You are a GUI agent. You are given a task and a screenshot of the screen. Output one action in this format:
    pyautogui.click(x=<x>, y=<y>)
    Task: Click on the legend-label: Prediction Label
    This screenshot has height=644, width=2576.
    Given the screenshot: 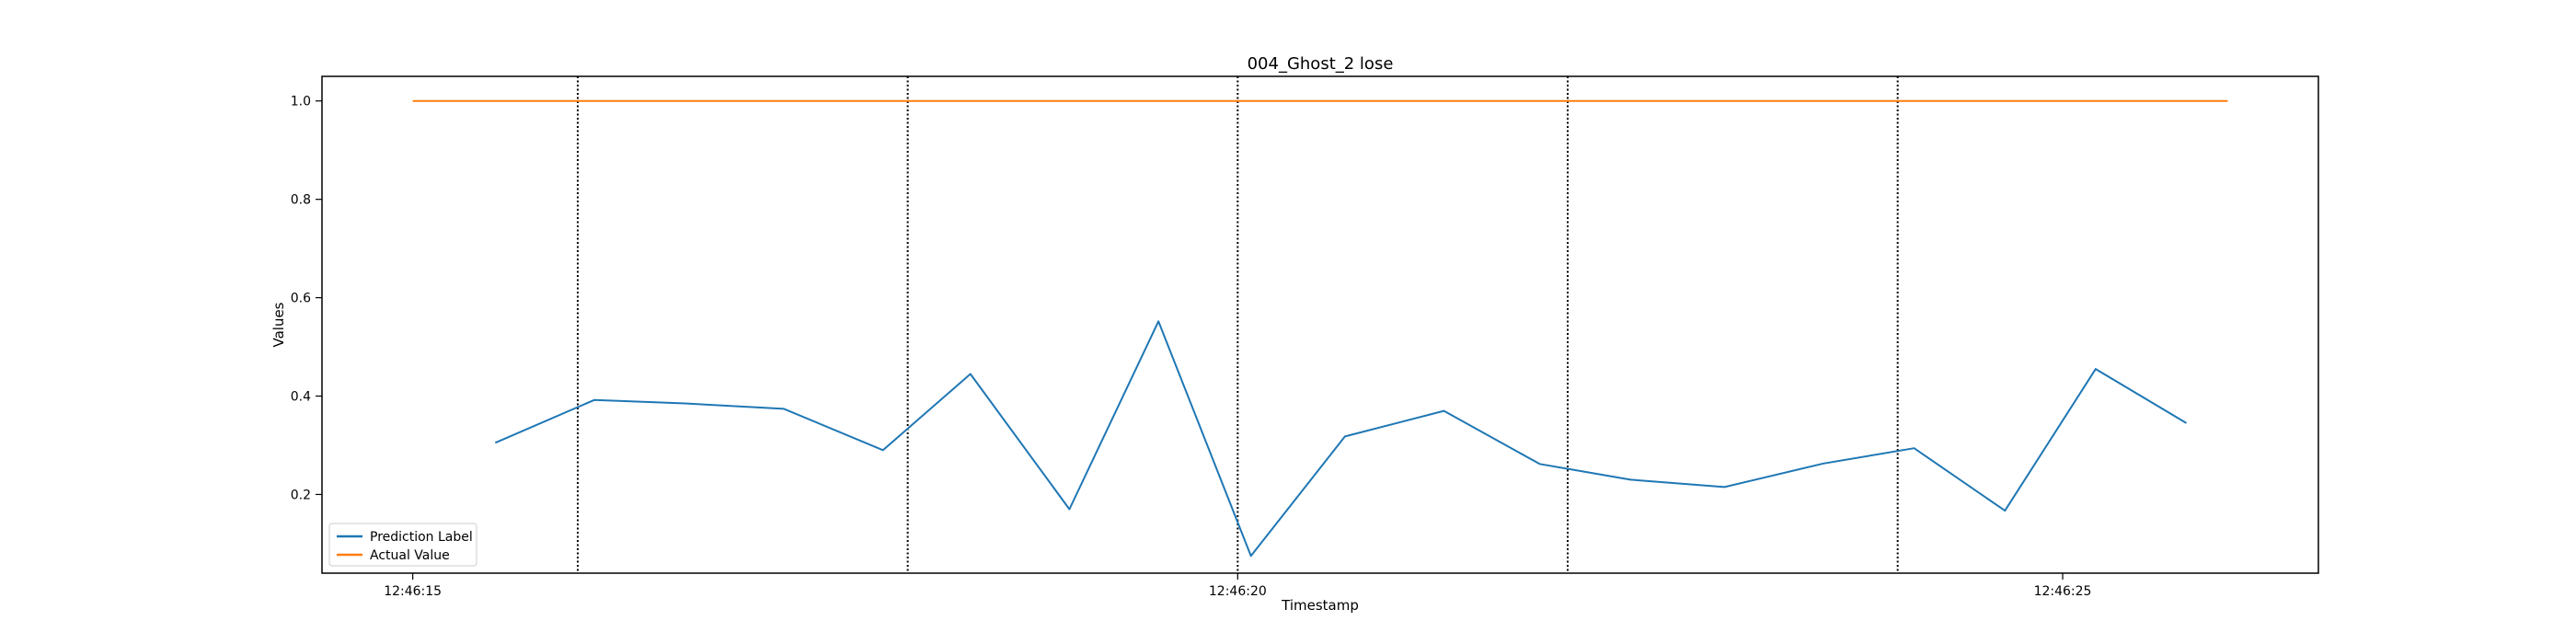 What is the action you would take?
    pyautogui.click(x=421, y=537)
    